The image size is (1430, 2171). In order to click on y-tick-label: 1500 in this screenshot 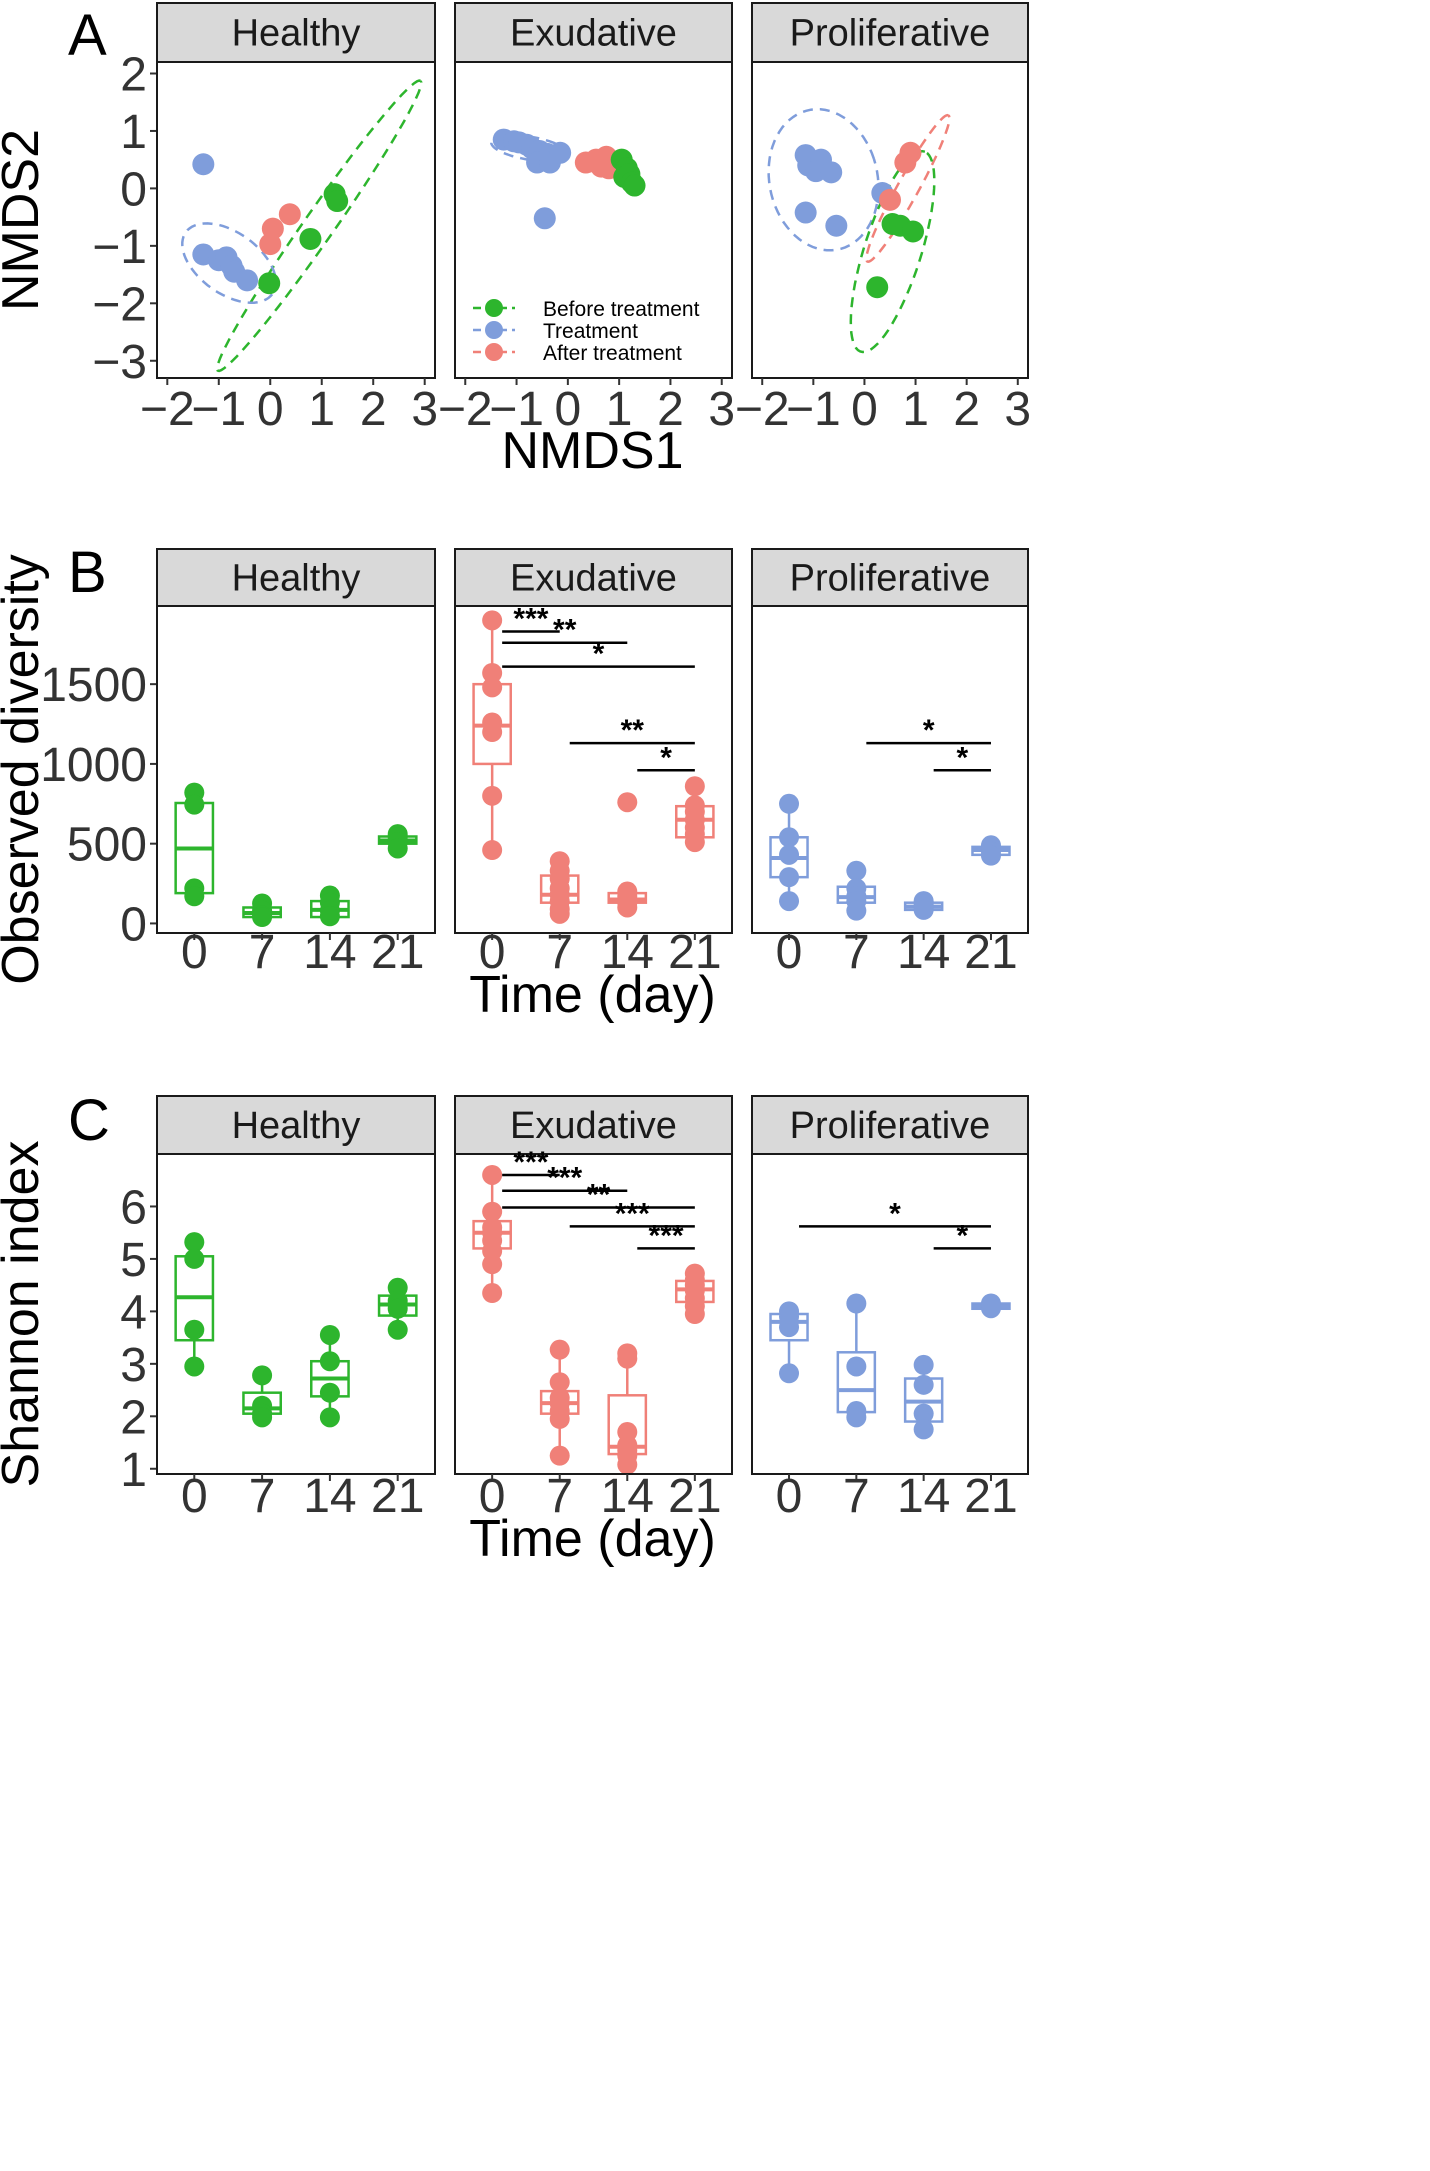, I will do `click(93, 685)`.